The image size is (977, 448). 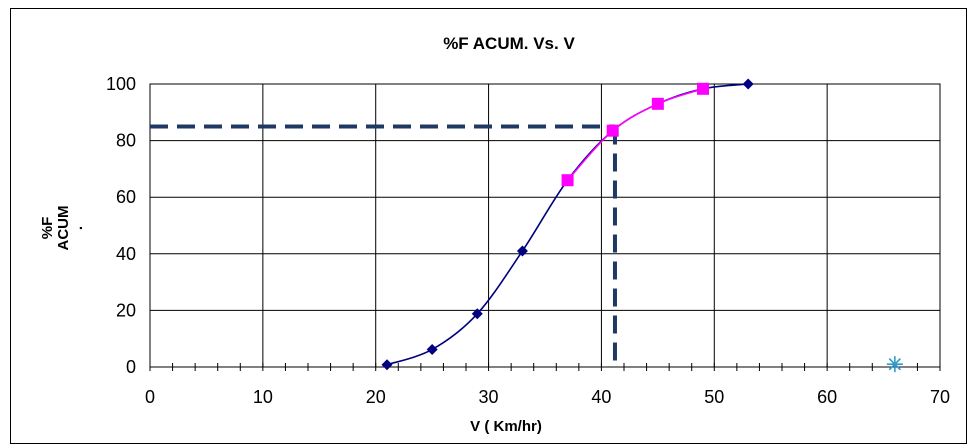 What do you see at coordinates (940, 397) in the screenshot?
I see `x-tick-label: 70` at bounding box center [940, 397].